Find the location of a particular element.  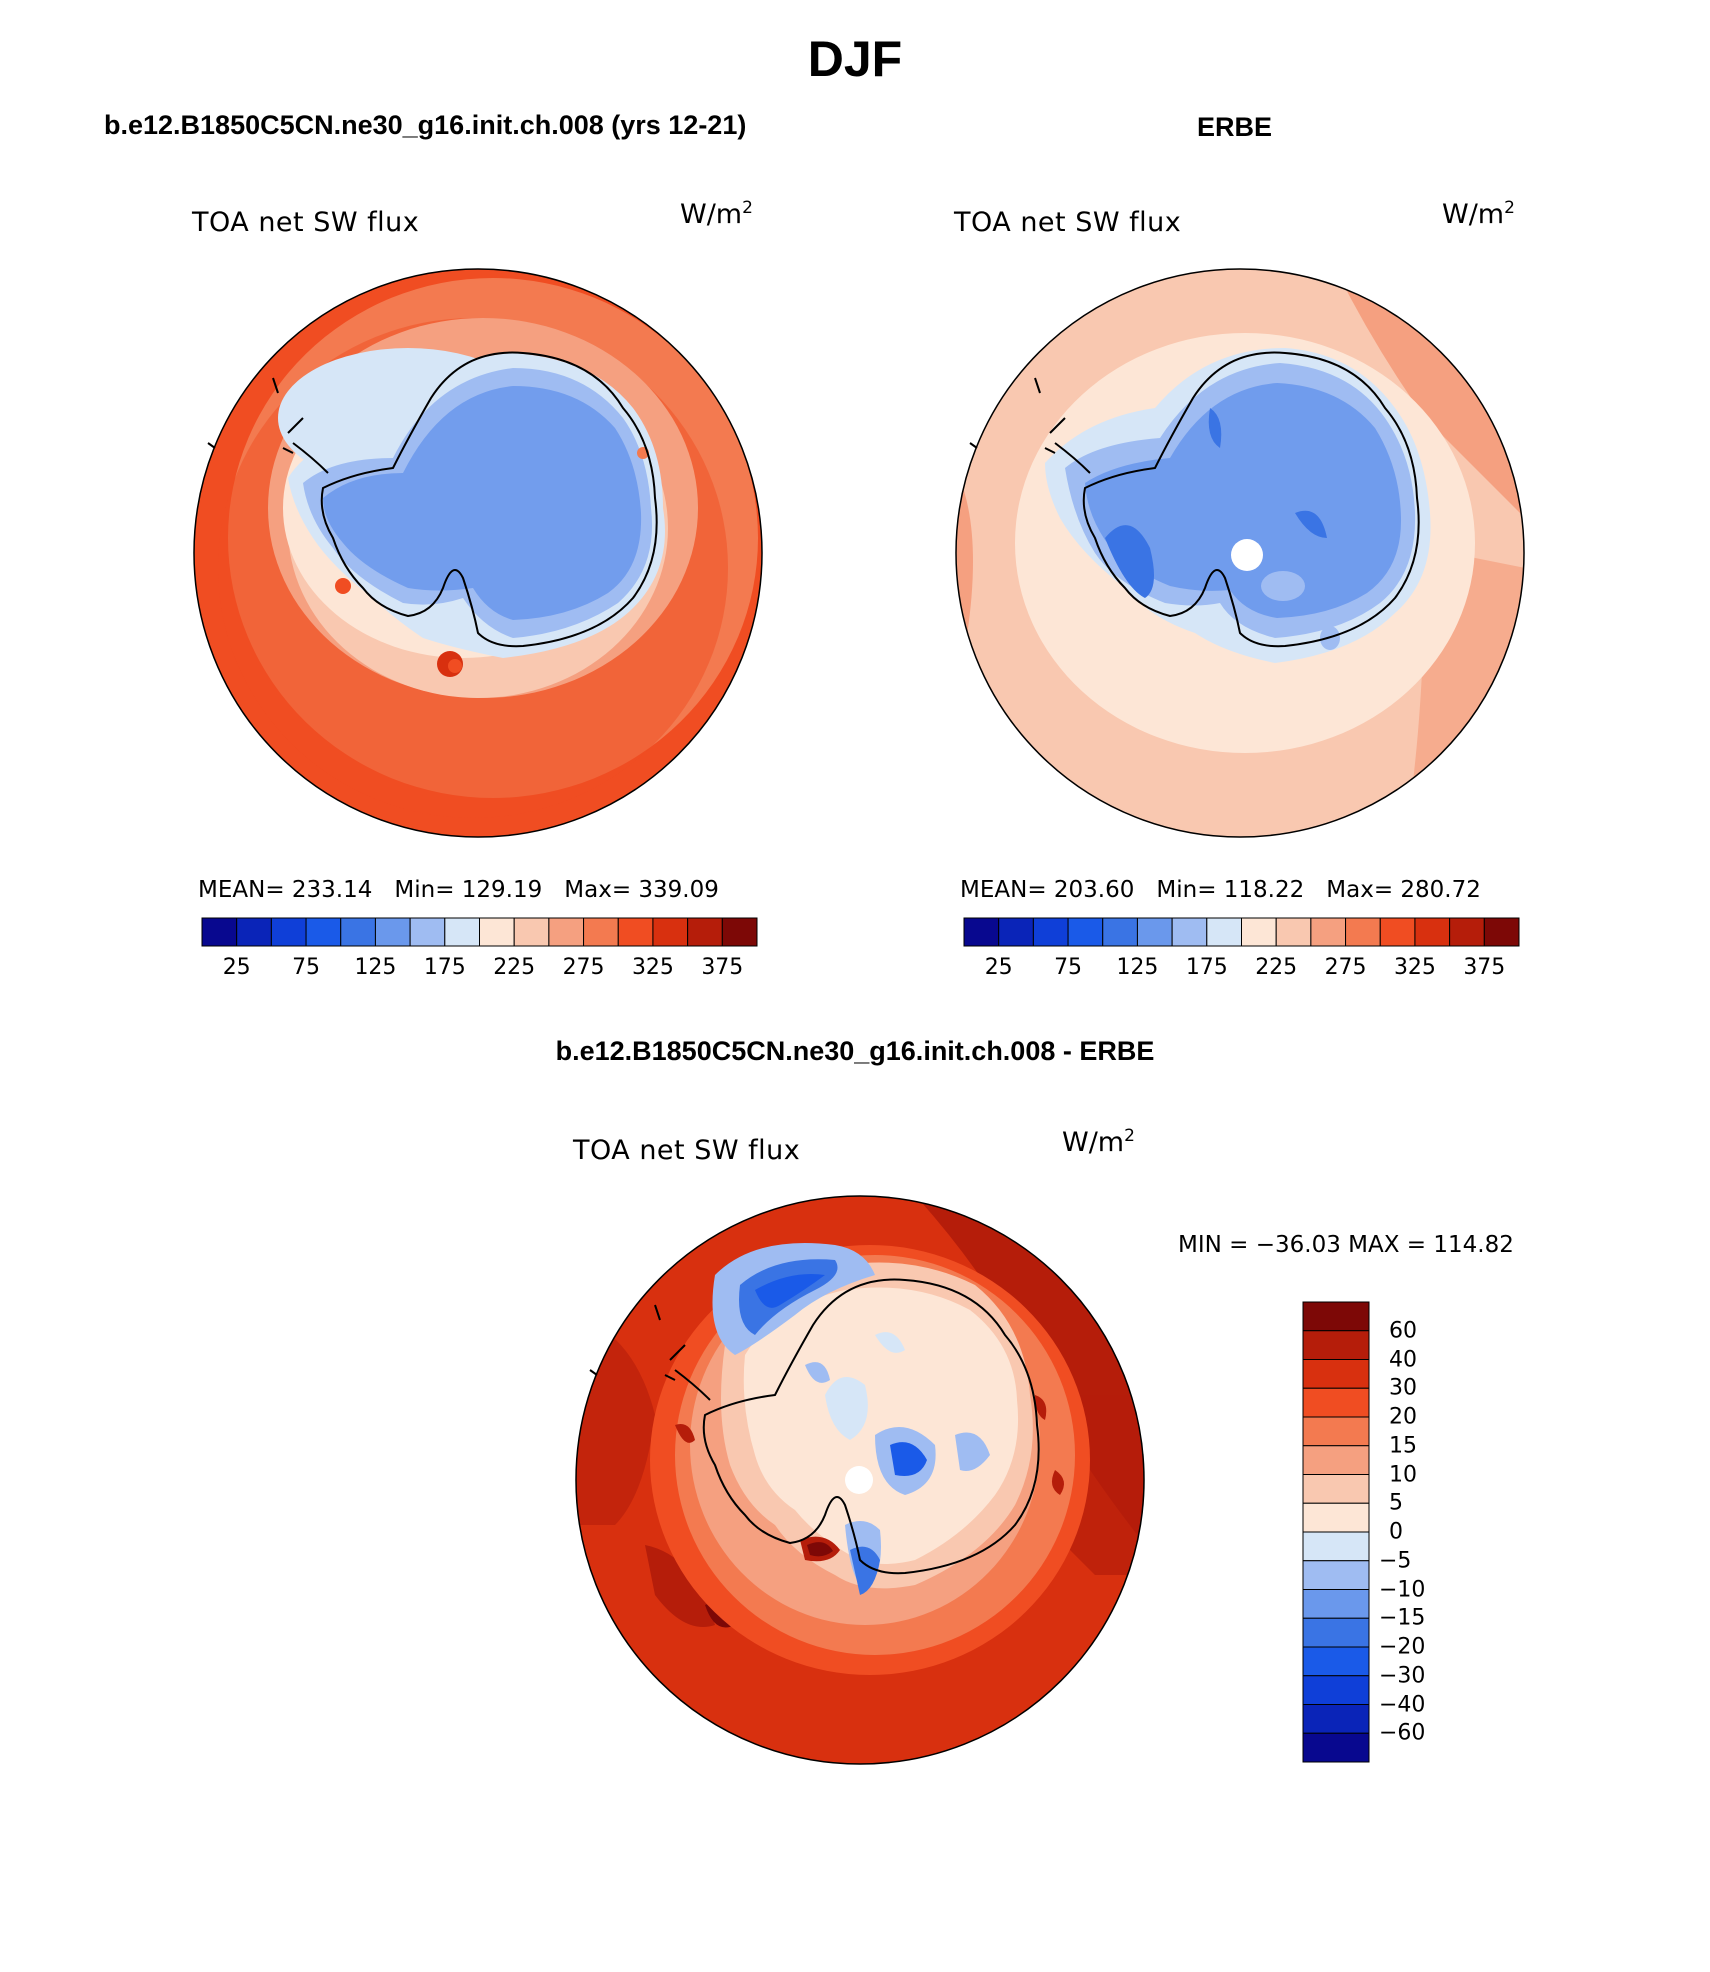

panel1-colorbar-tick-label: 125 is located at coordinates (375, 967).